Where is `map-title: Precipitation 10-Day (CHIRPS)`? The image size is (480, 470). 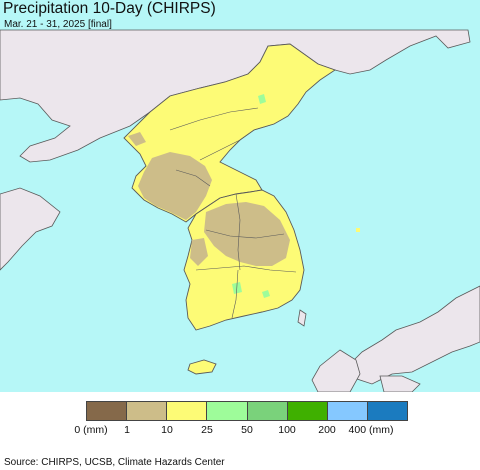 map-title: Precipitation 10-Day (CHIRPS) is located at coordinates (109, 8).